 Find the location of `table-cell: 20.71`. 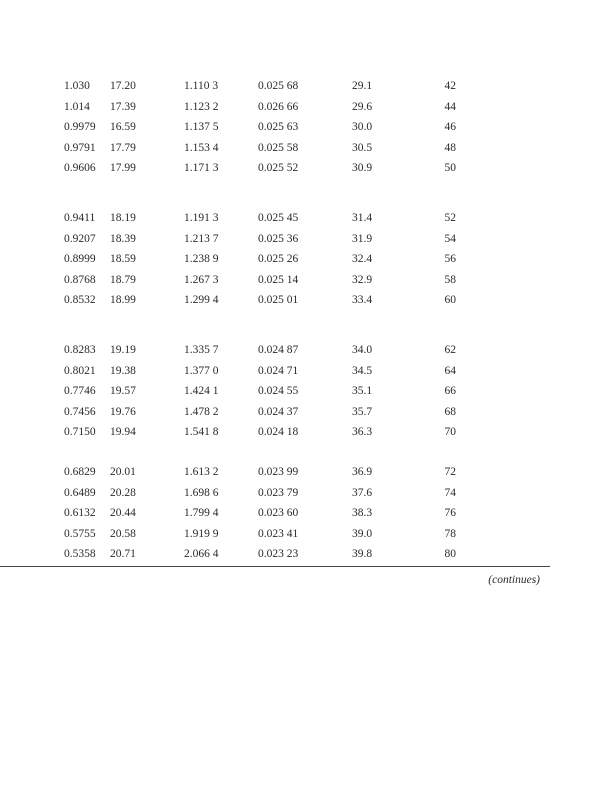

table-cell: 20.71 is located at coordinates (123, 554).